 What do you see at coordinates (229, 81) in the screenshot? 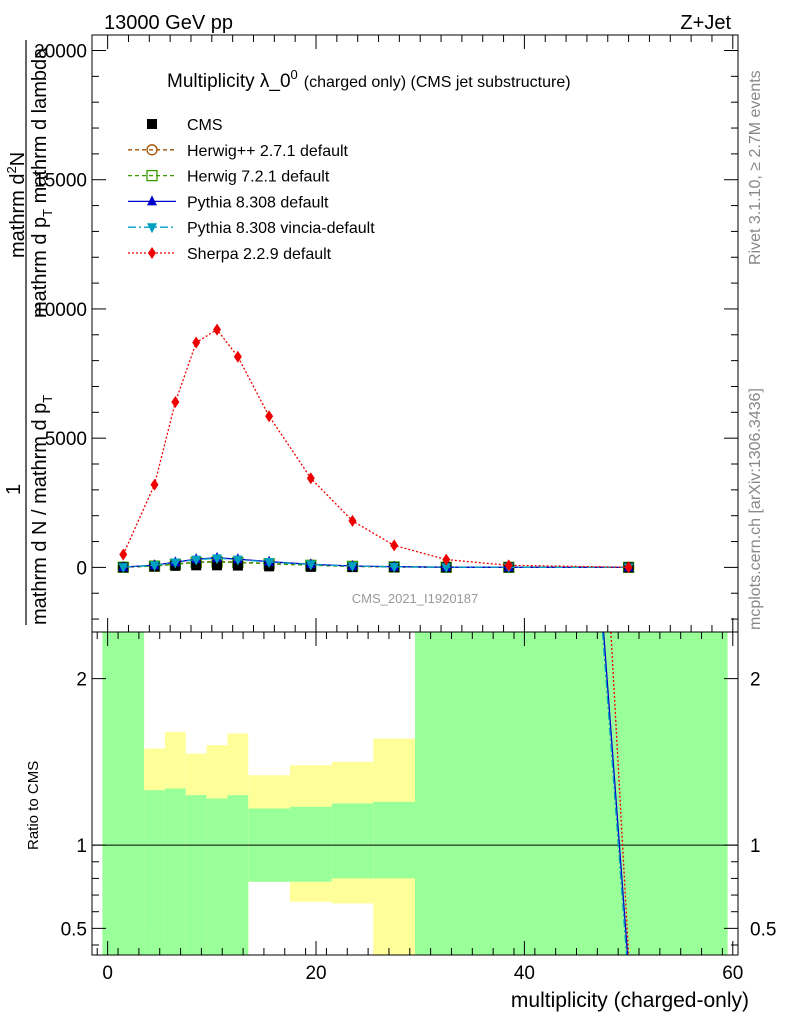
I see `chart-title-main: Multiplicity λ_0` at bounding box center [229, 81].